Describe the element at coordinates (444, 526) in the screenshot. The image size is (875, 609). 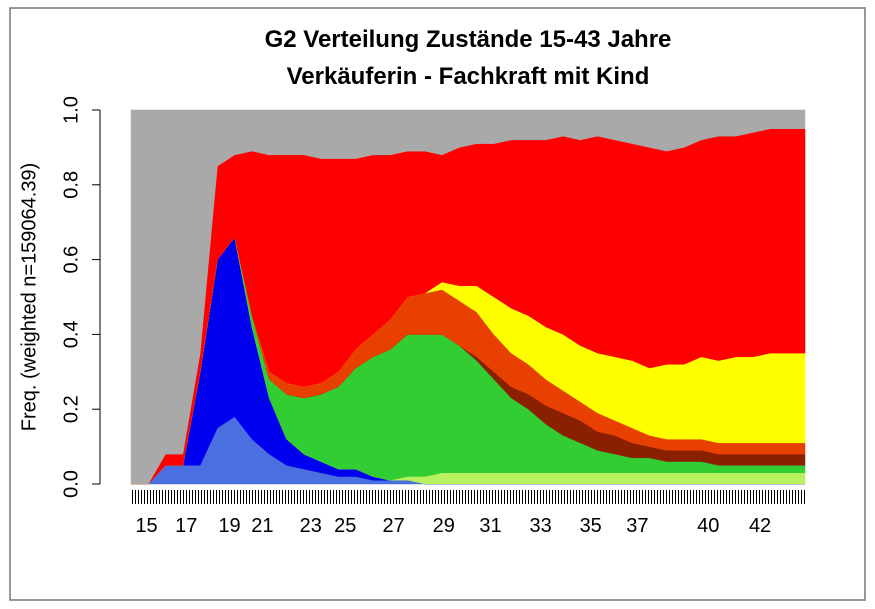
I see `x-tick-label: 29` at that location.